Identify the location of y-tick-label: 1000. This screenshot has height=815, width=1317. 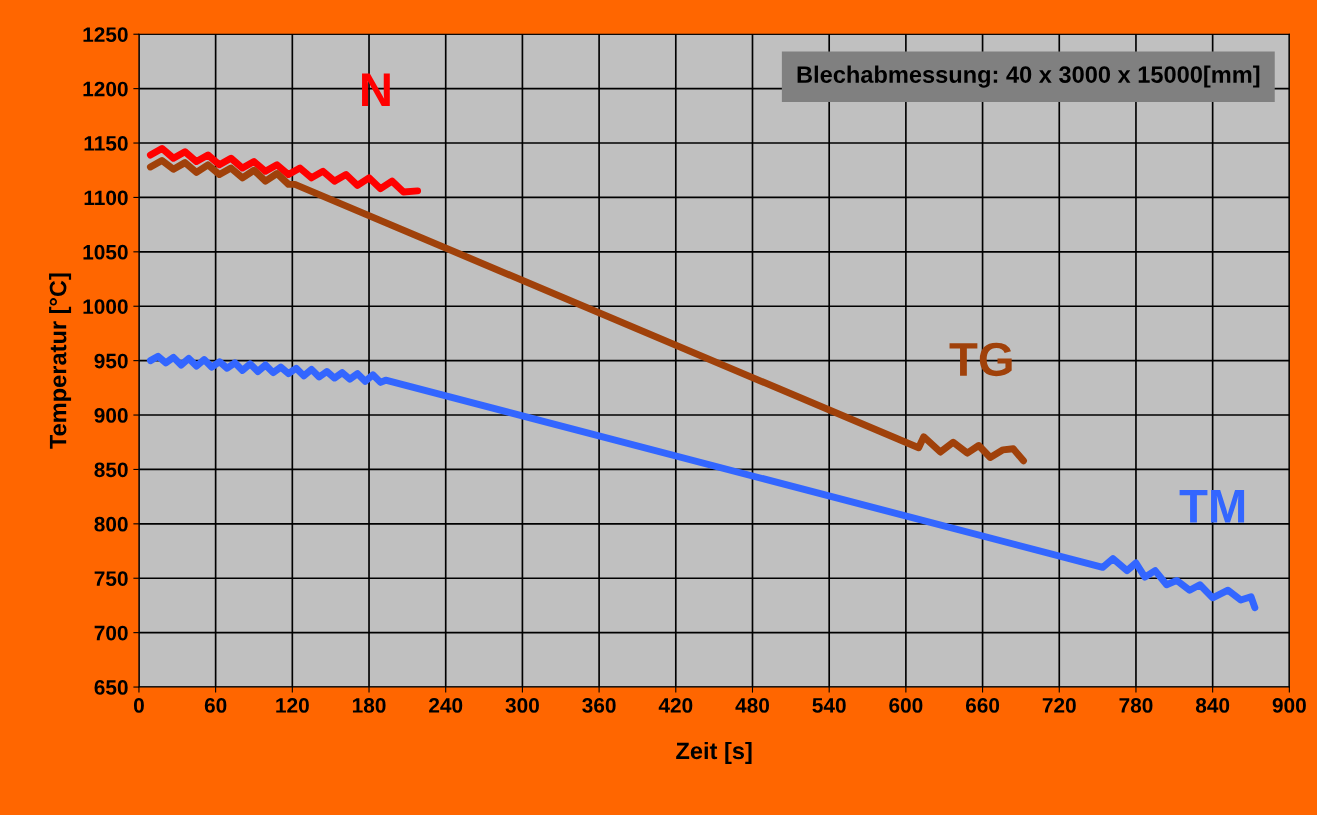
(105, 306).